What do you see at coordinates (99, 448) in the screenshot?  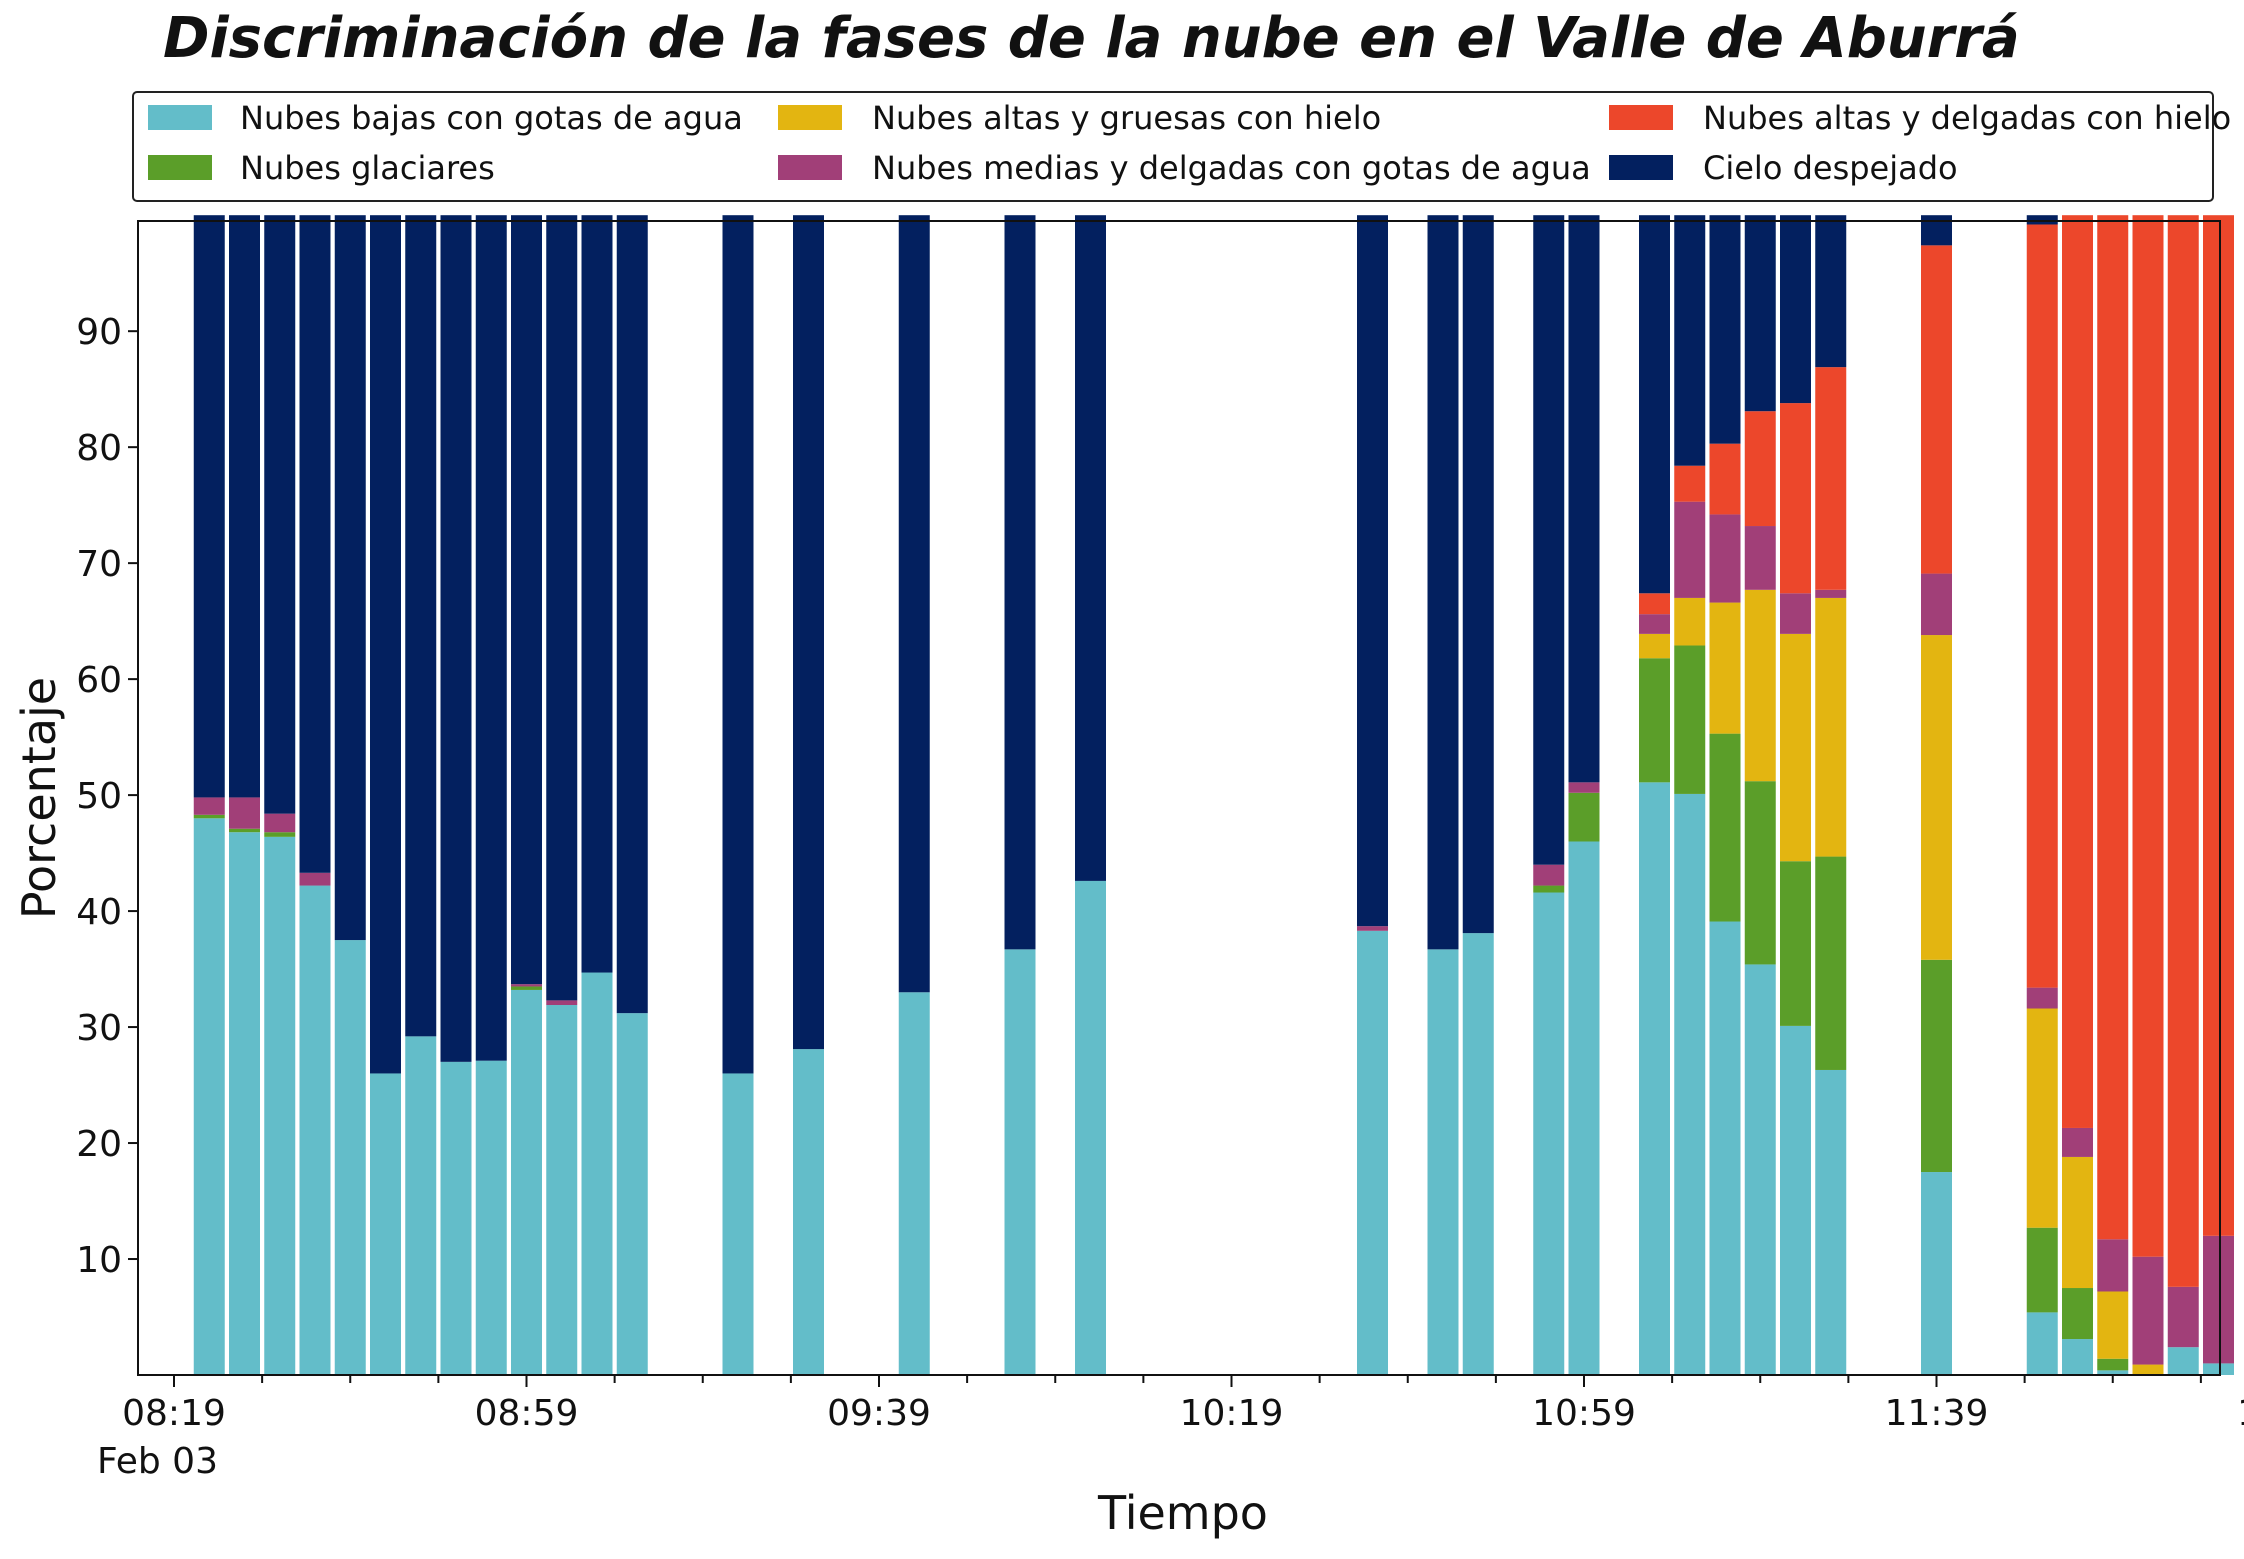 I see `y-tick-label: 80` at bounding box center [99, 448].